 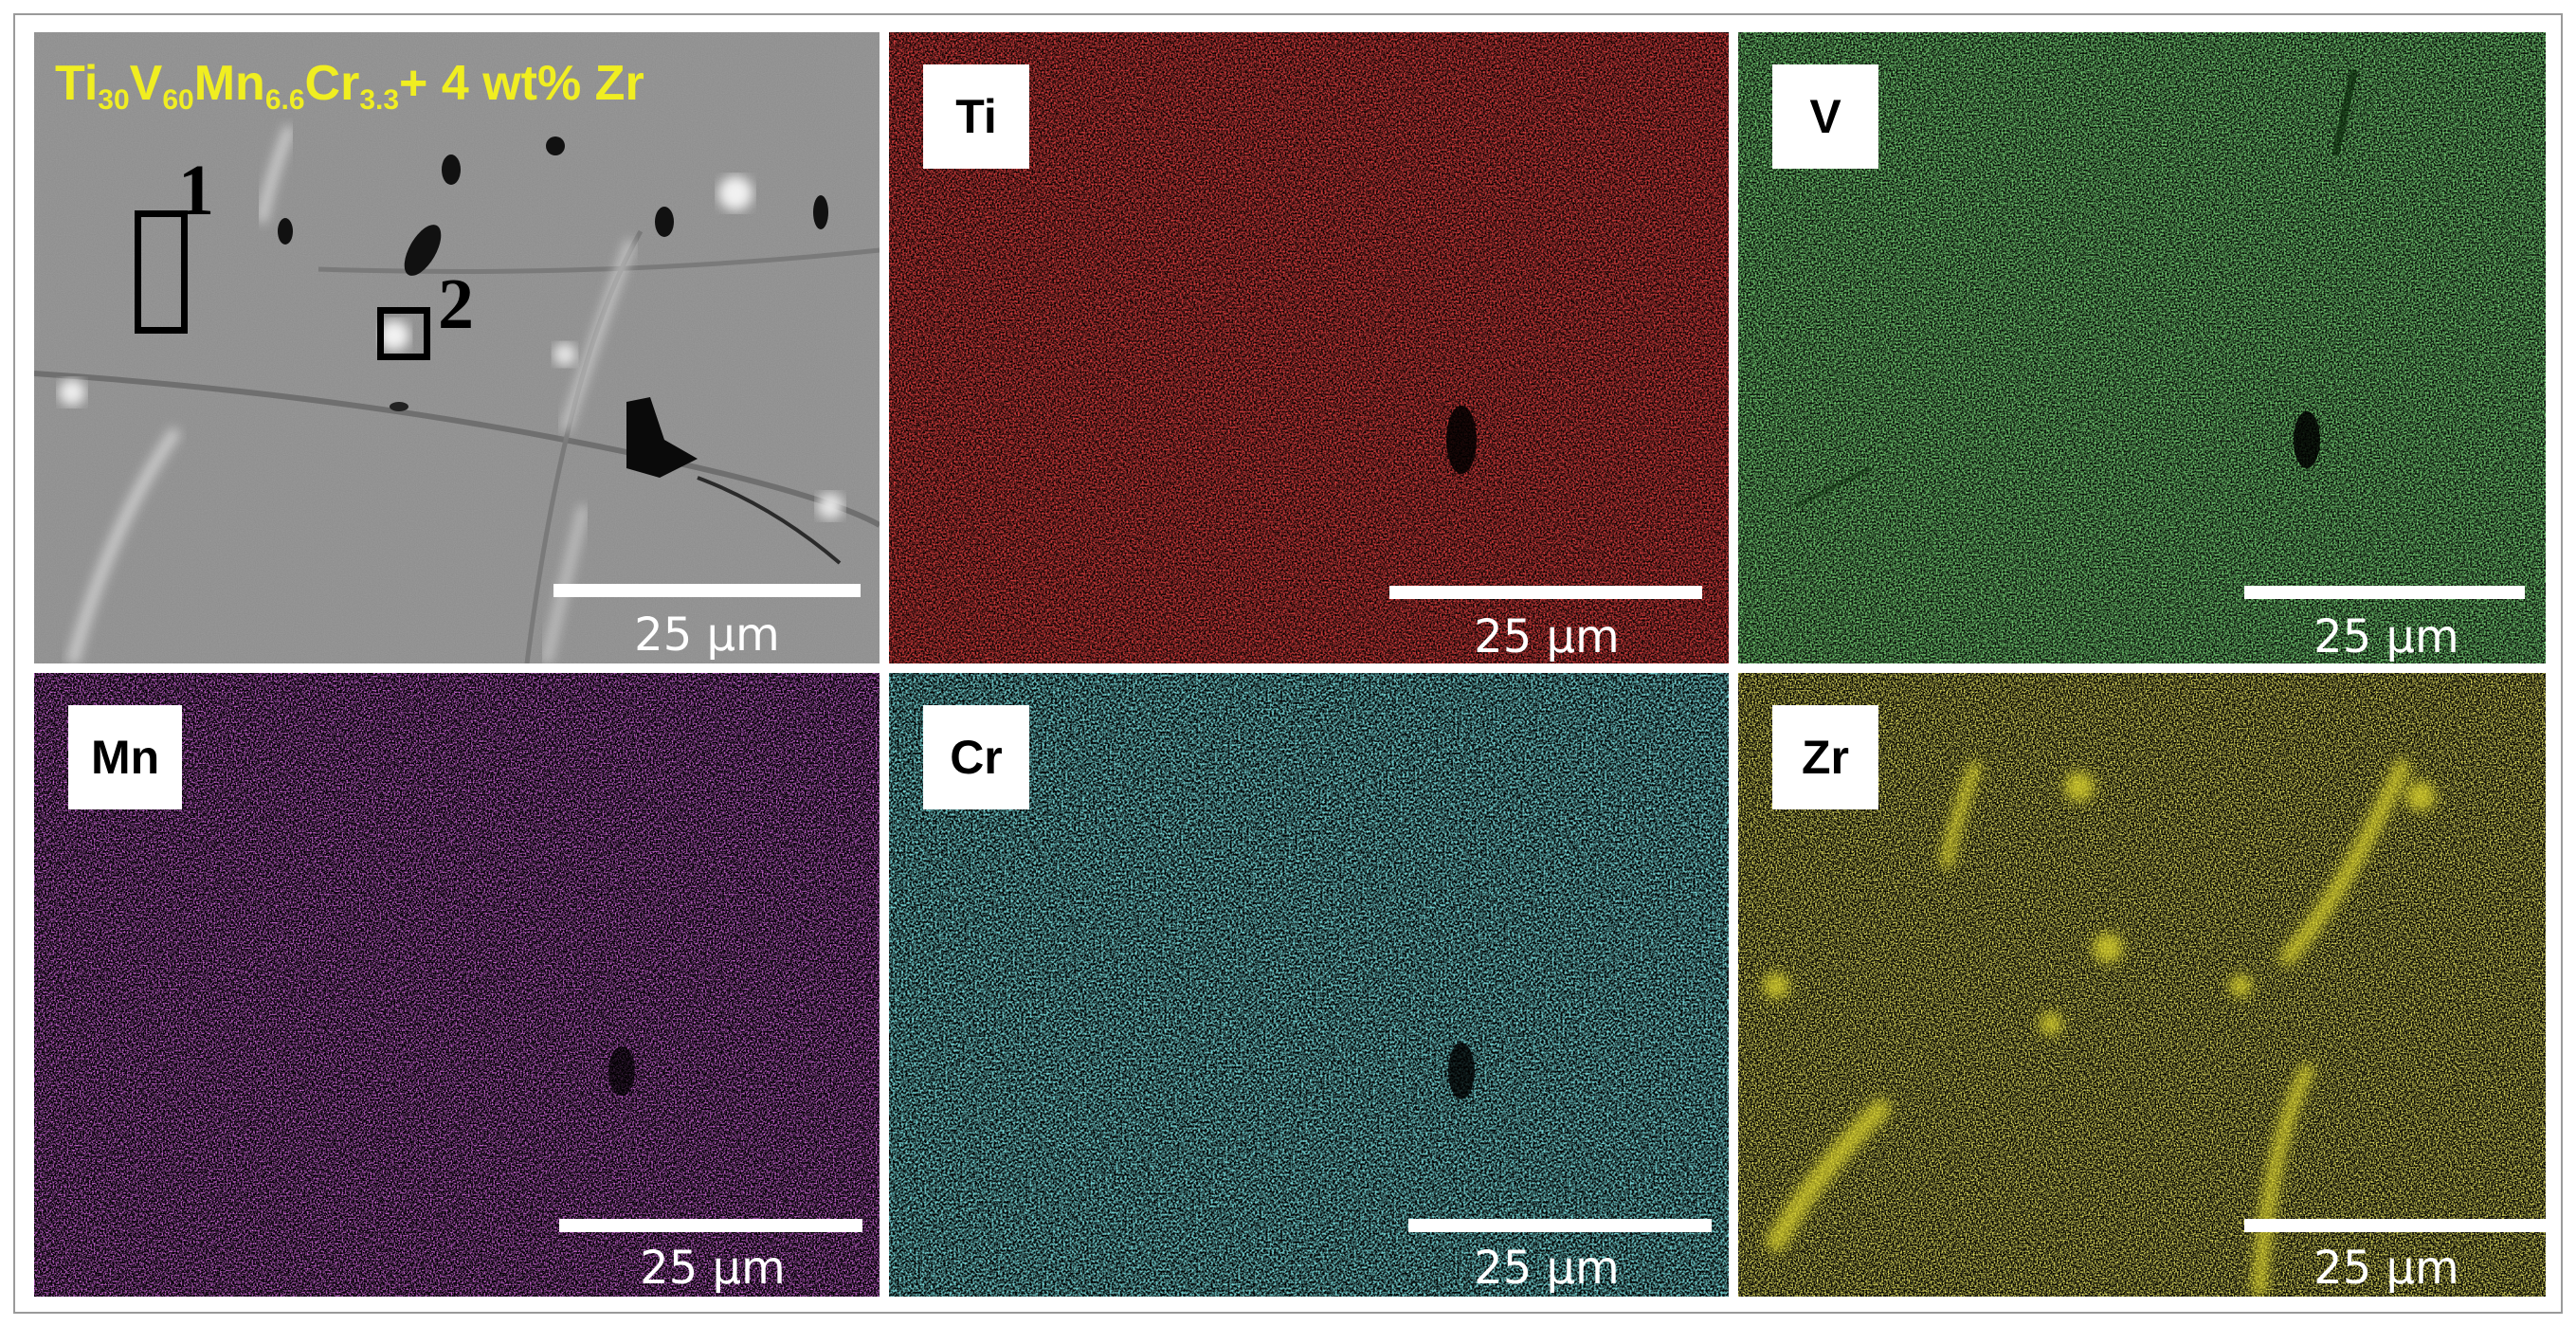 I want to click on formula-ti-sub: 30, so click(x=114, y=100).